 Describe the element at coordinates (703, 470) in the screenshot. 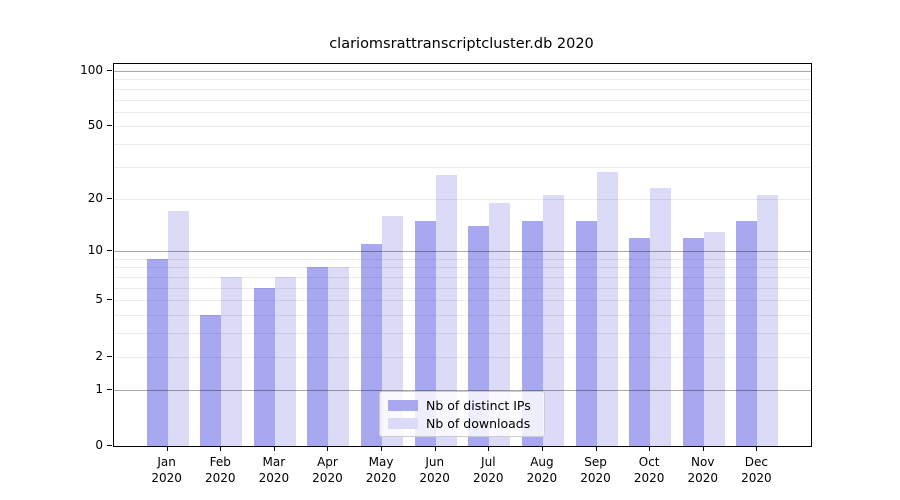

I see `x-tick-label: Nov 2020` at that location.